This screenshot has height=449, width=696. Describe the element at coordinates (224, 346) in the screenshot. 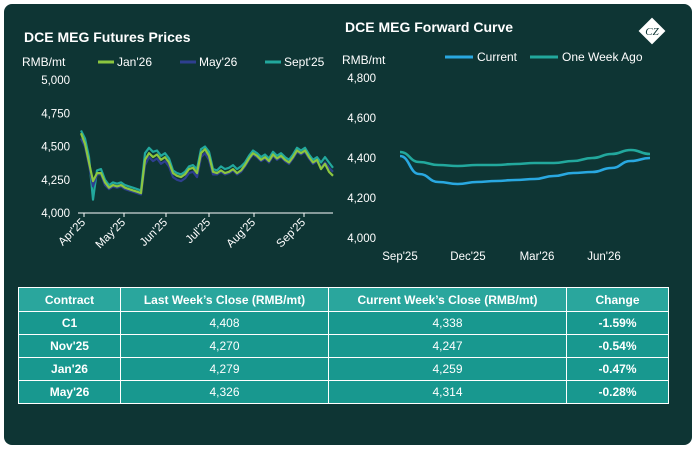

I see `last-week-cell: 4,270` at that location.